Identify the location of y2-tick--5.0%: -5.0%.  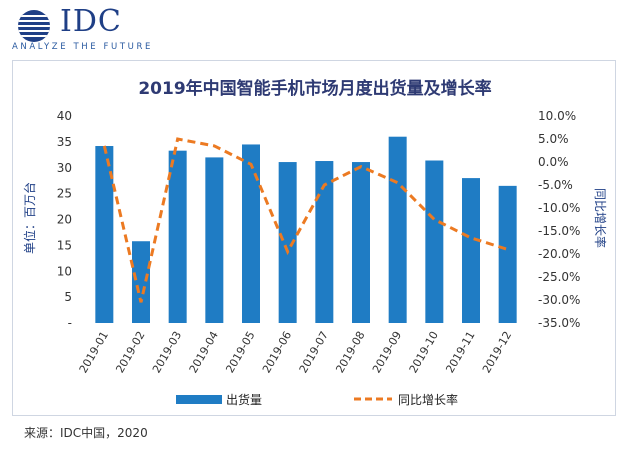
(555, 185).